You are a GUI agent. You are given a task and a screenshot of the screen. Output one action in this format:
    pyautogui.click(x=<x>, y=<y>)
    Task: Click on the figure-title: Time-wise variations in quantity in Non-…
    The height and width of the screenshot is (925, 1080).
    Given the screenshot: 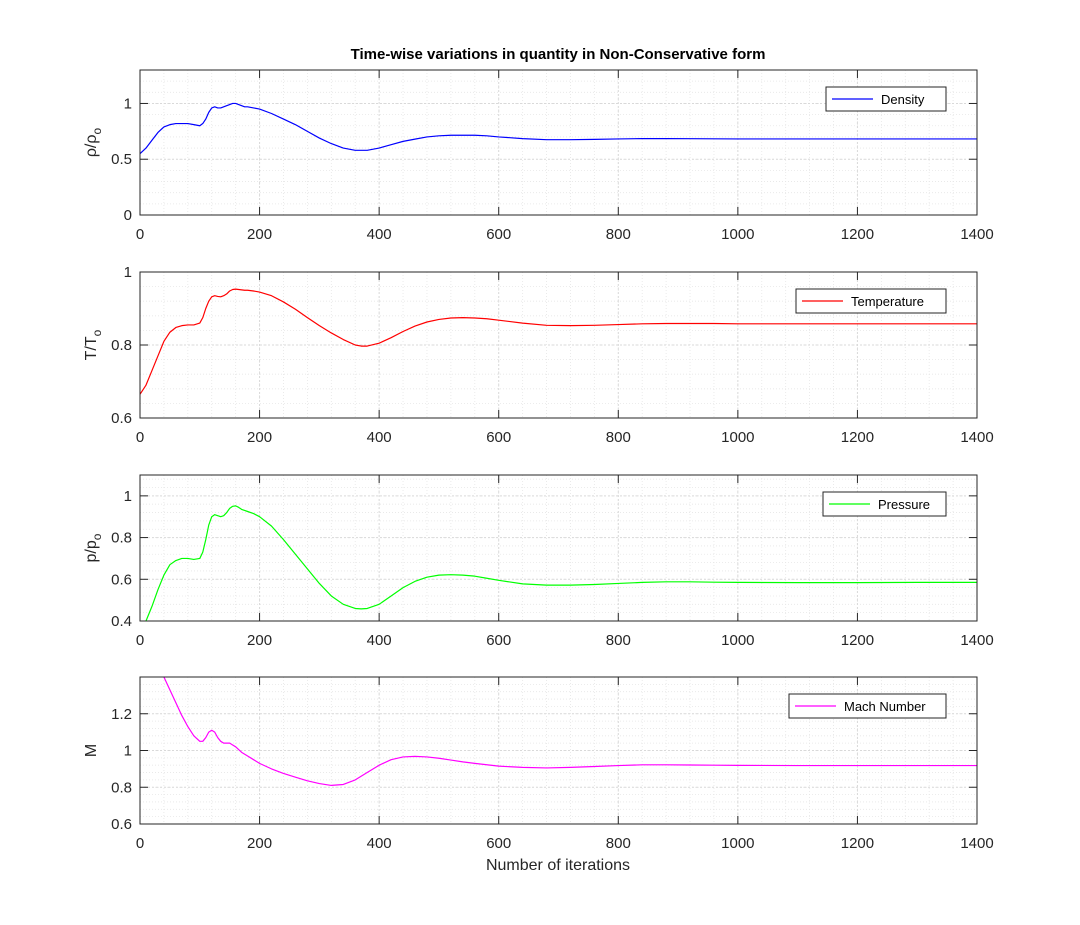 What is the action you would take?
    pyautogui.click(x=558, y=54)
    